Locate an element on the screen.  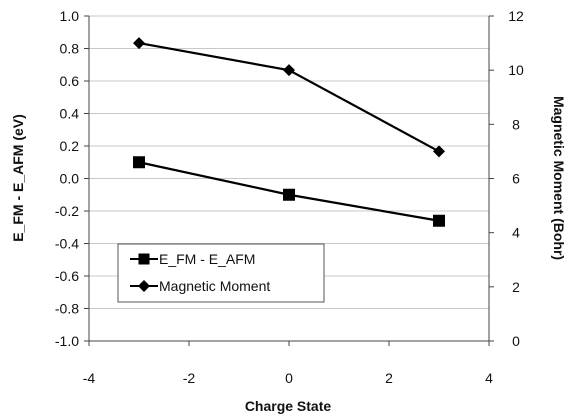
right-tick-label: 10 is located at coordinates (516, 70).